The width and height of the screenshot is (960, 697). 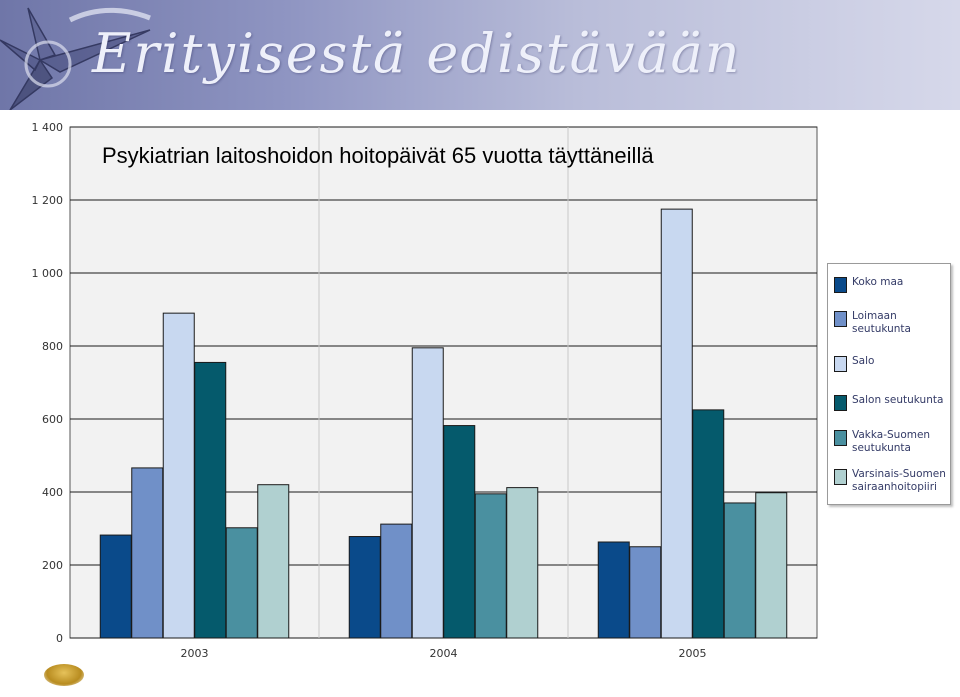 What do you see at coordinates (899, 474) in the screenshot?
I see `legend-label-line: Varsinais-Suomen` at bounding box center [899, 474].